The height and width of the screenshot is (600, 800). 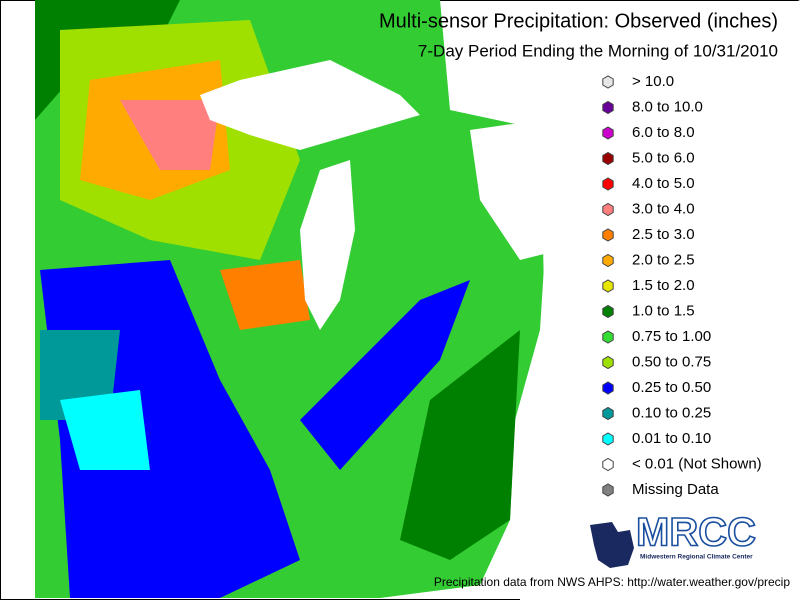 What do you see at coordinates (653, 81) in the screenshot?
I see `legend-label: > 10.0` at bounding box center [653, 81].